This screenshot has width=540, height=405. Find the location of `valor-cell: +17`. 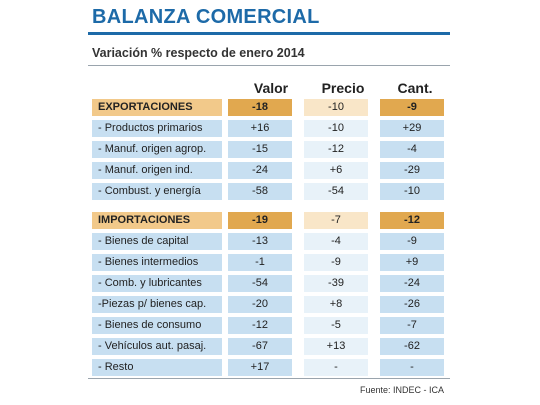

valor-cell: +17 is located at coordinates (260, 367).